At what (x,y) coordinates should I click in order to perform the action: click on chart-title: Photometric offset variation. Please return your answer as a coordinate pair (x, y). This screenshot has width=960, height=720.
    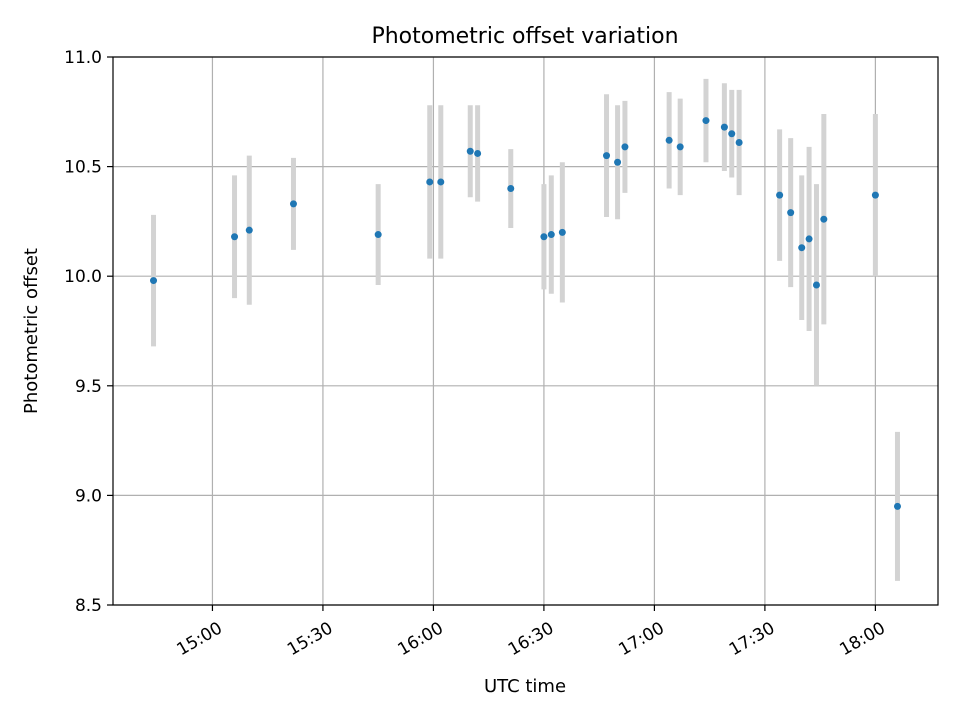
    Looking at the image, I should click on (524, 36).